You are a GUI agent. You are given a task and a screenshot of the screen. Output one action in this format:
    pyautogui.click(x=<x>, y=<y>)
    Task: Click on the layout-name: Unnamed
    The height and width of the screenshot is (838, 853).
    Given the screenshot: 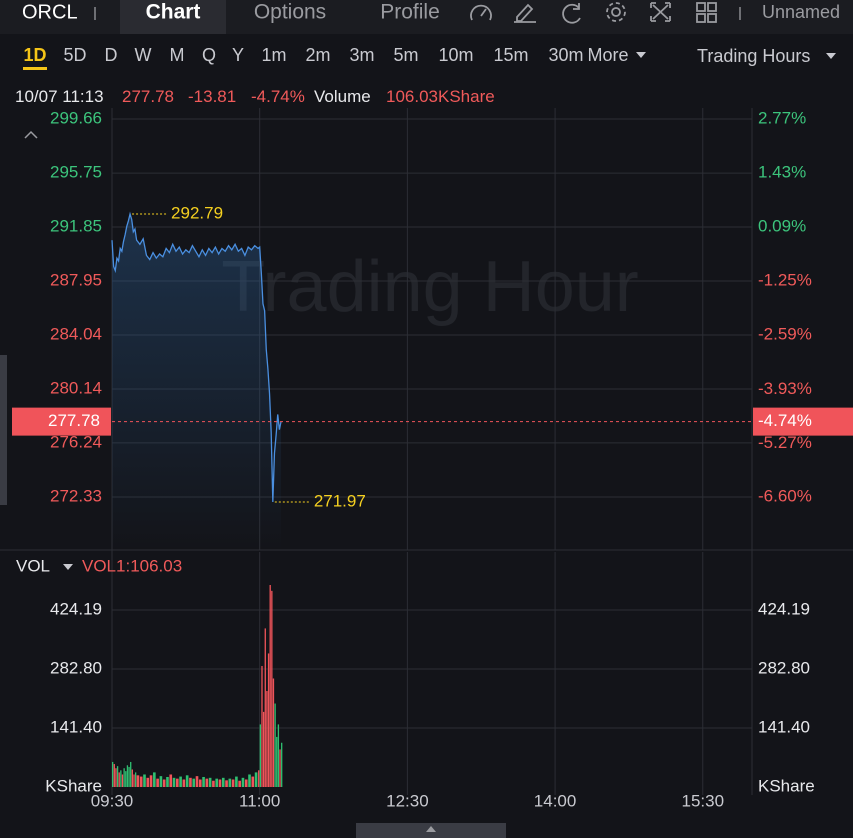 What is the action you would take?
    pyautogui.click(x=801, y=12)
    